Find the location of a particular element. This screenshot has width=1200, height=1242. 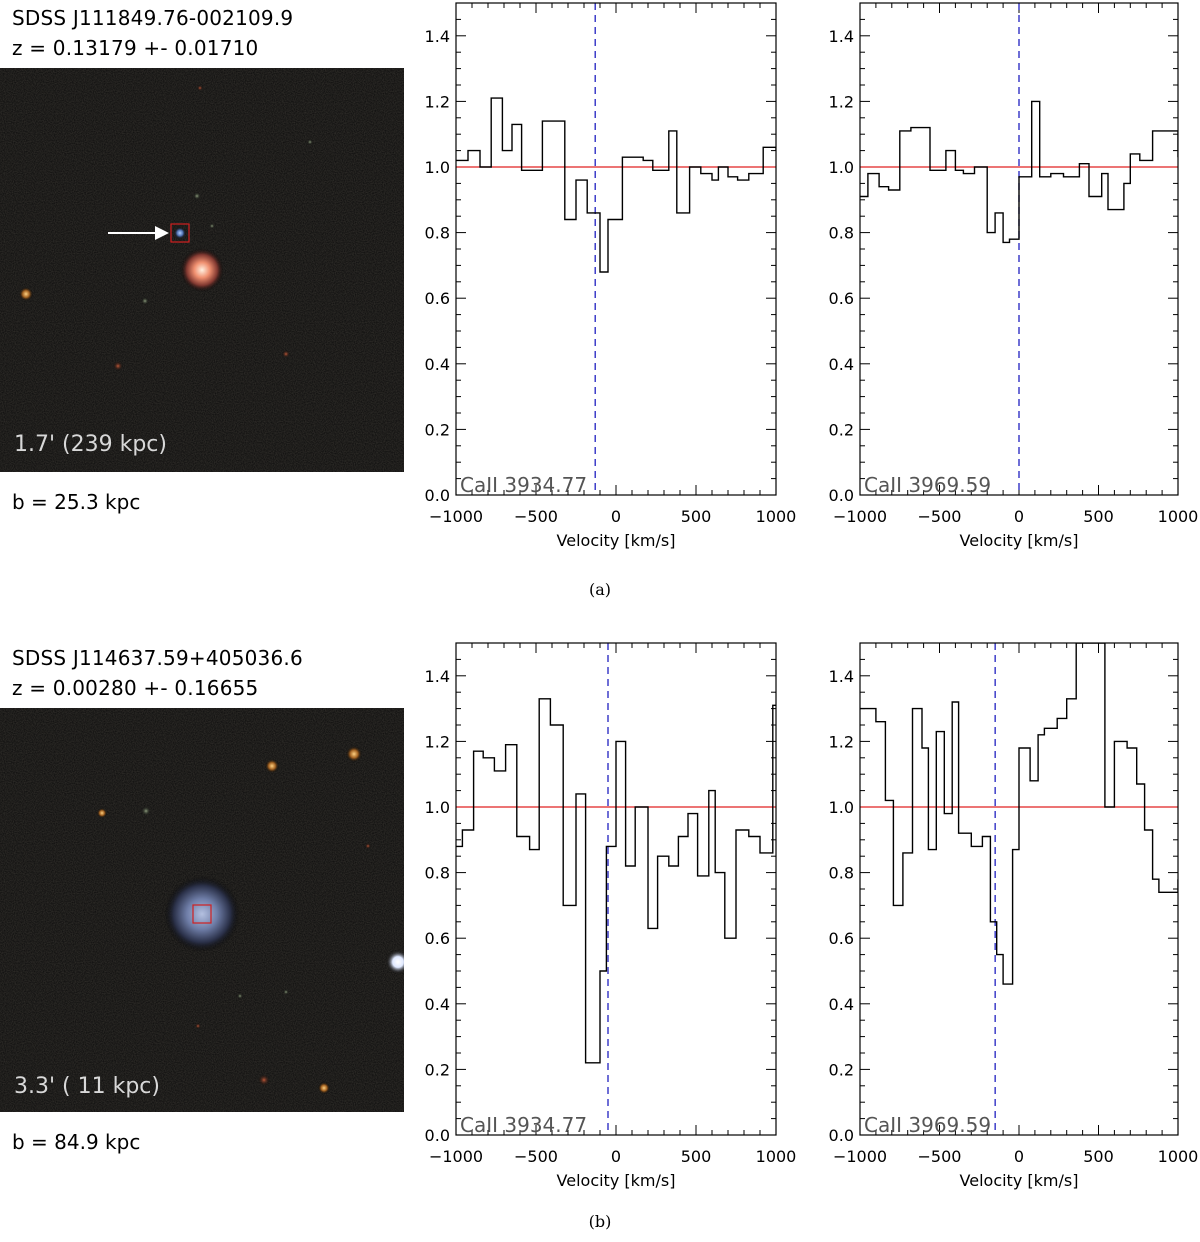

impact-parameter: b = 84.9 kpc is located at coordinates (76, 1142).